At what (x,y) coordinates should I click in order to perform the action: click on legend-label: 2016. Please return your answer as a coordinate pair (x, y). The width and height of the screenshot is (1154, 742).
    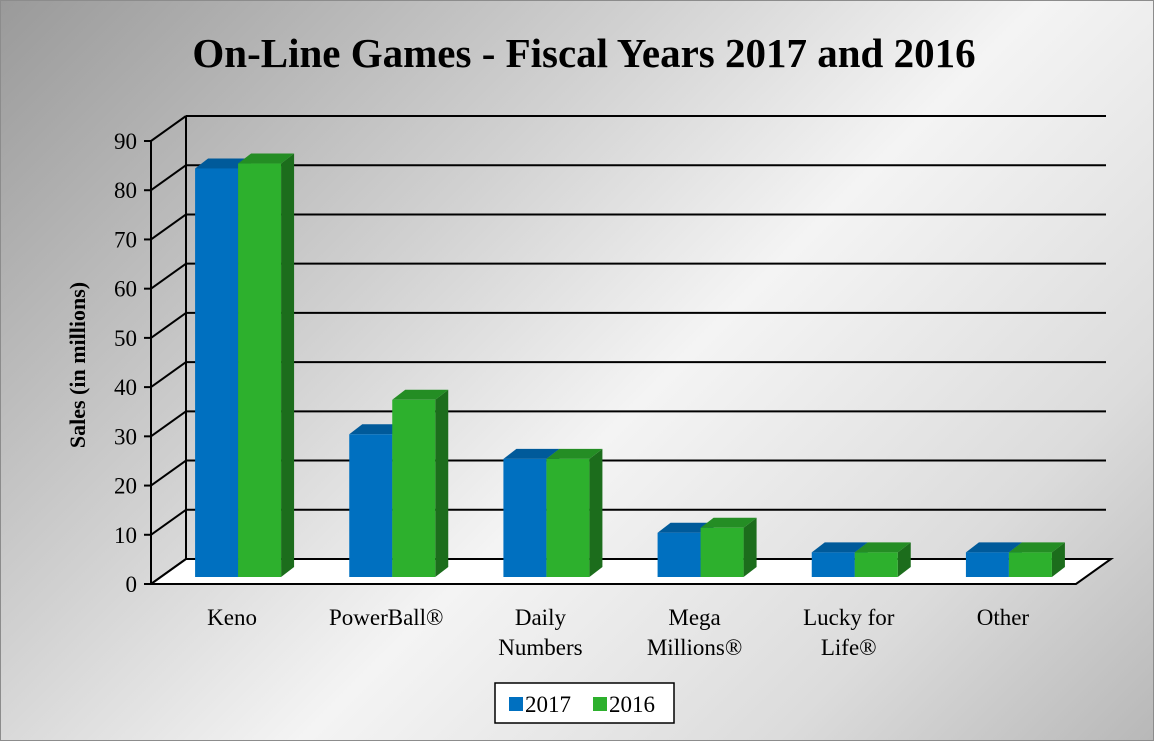
    Looking at the image, I should click on (632, 704).